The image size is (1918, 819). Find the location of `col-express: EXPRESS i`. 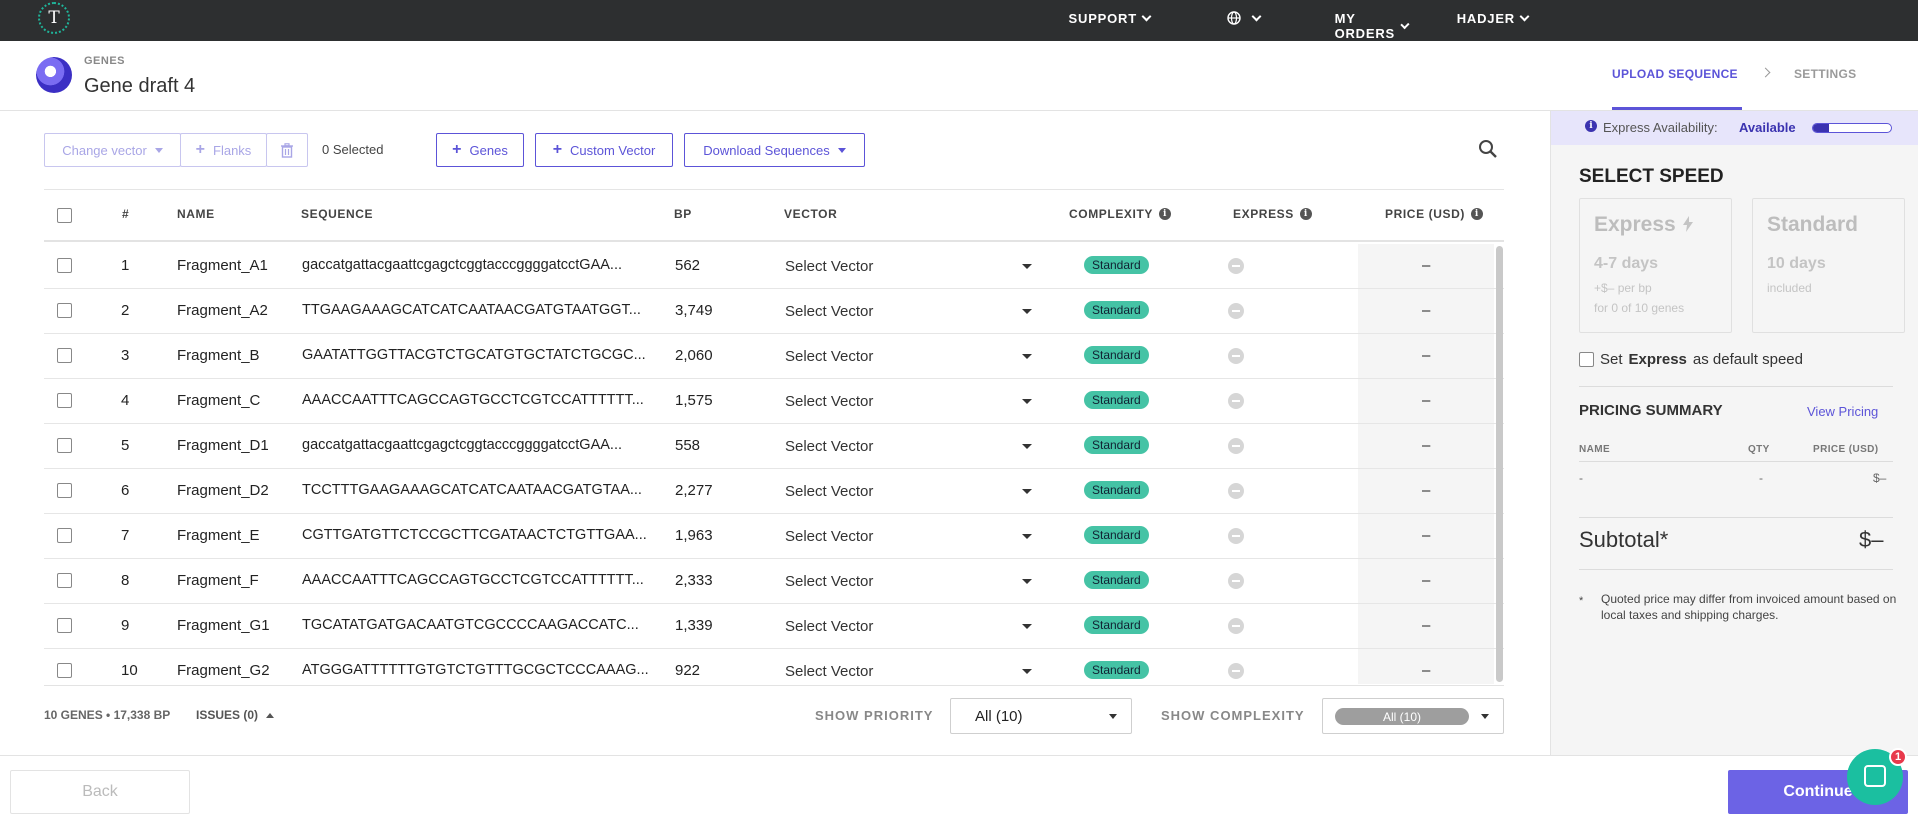

col-express: EXPRESS i is located at coordinates (1272, 214).